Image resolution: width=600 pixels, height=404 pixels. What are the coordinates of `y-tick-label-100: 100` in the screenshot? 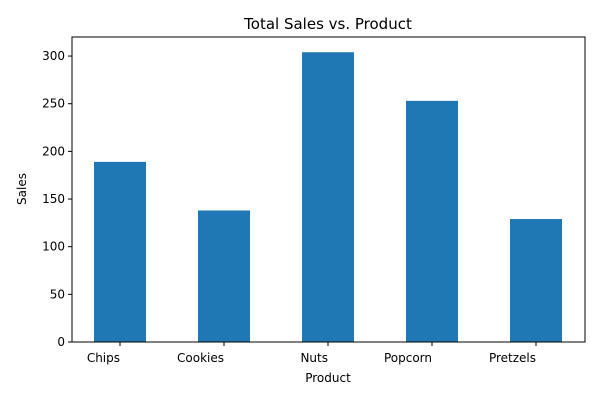 It's located at (53, 247).